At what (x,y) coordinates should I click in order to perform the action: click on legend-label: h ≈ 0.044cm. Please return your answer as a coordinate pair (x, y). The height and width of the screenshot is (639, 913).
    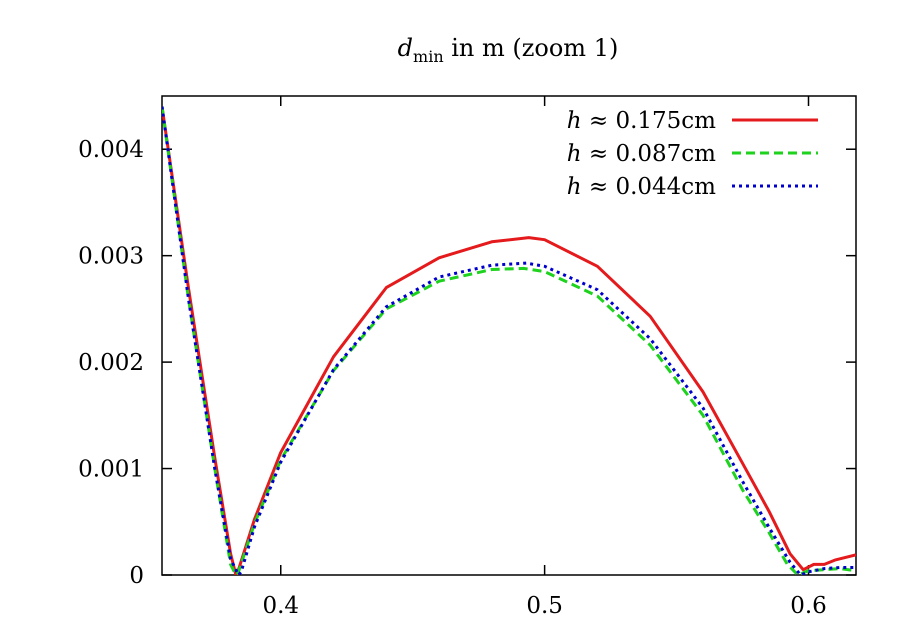
    Looking at the image, I should click on (641, 187).